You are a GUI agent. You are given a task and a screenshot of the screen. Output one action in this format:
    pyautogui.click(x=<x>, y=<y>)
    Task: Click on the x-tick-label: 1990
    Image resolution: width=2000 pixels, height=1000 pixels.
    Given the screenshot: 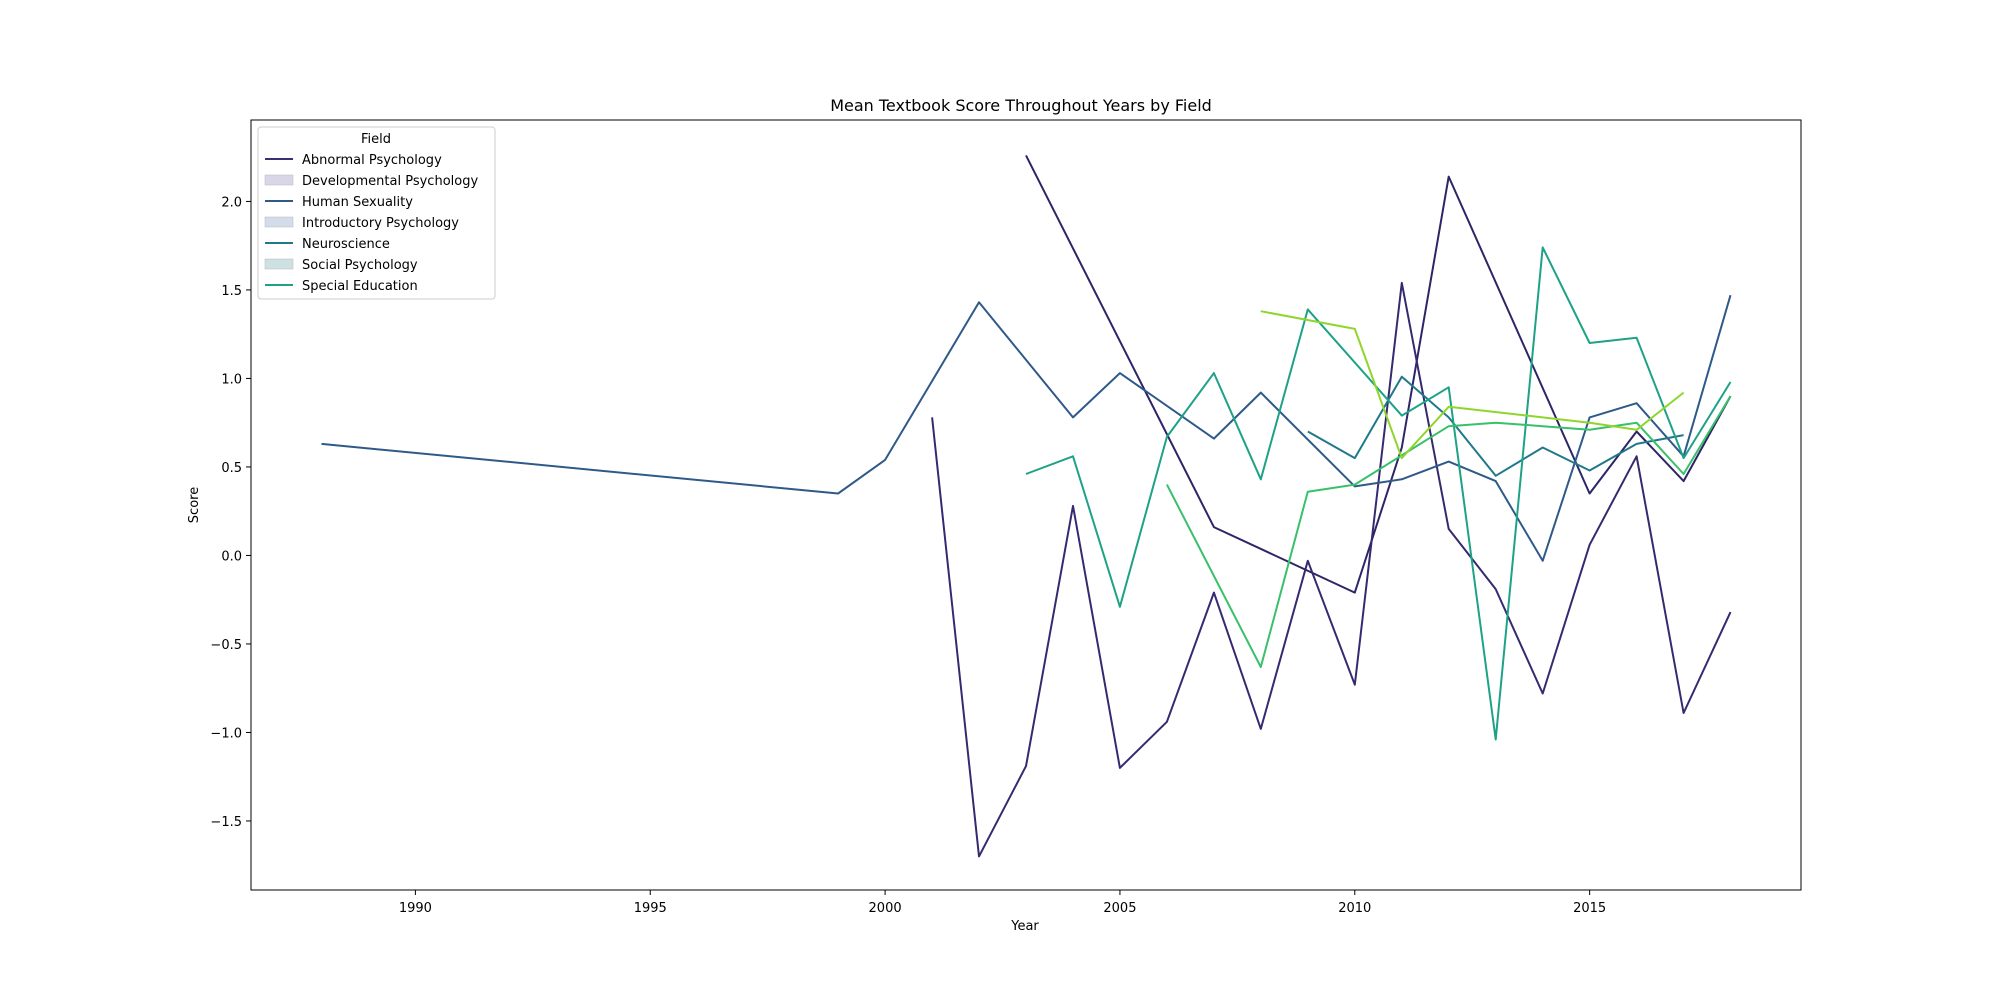 What is the action you would take?
    pyautogui.click(x=415, y=908)
    